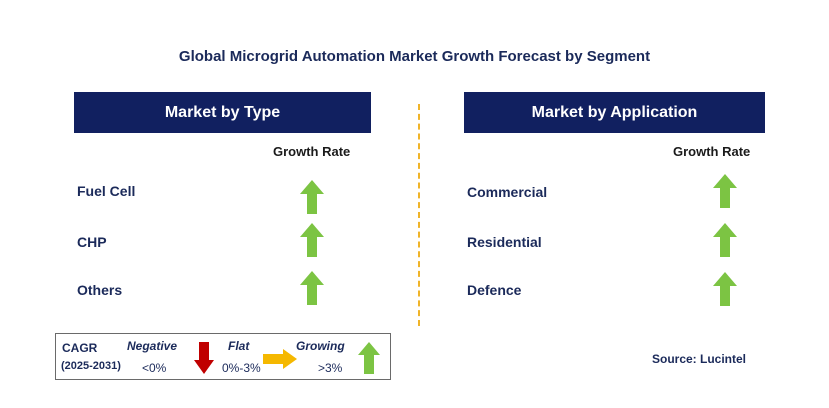 This screenshot has height=408, width=829. What do you see at coordinates (241, 368) in the screenshot?
I see `legend-flat-range: 0%-3%` at bounding box center [241, 368].